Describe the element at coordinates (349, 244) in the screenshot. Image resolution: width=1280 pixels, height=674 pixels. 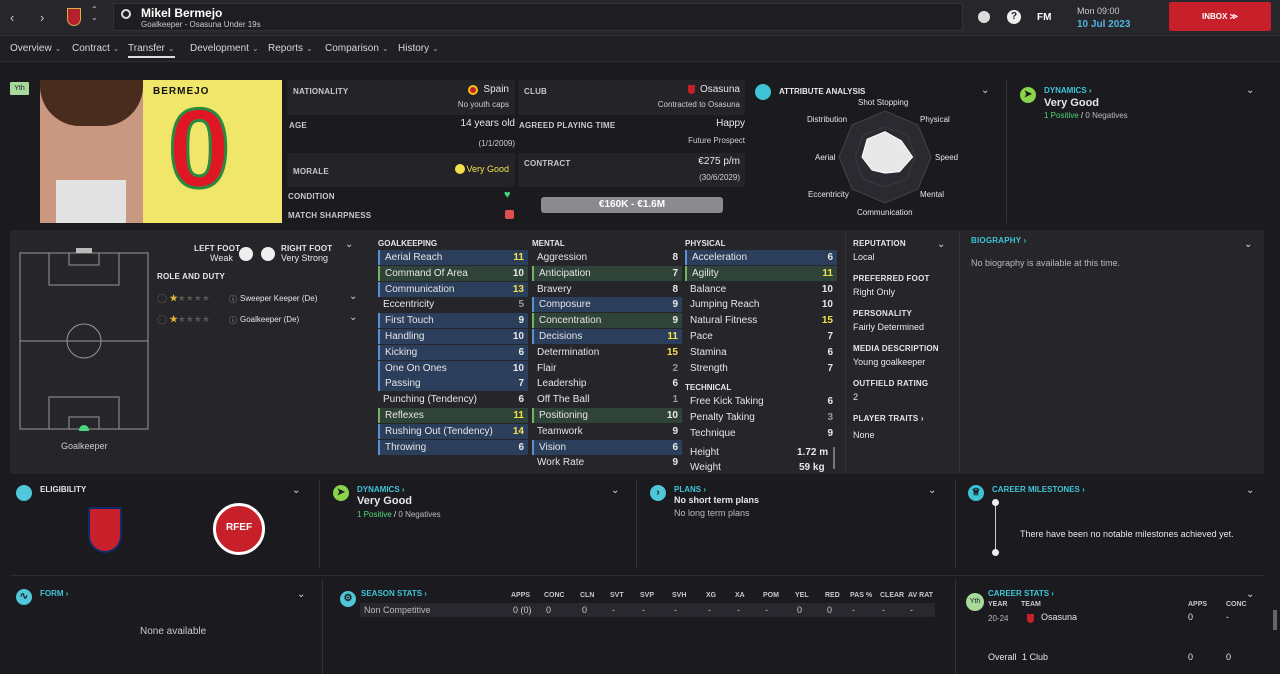
I see `feet-chevron-icon: ⌄` at that location.